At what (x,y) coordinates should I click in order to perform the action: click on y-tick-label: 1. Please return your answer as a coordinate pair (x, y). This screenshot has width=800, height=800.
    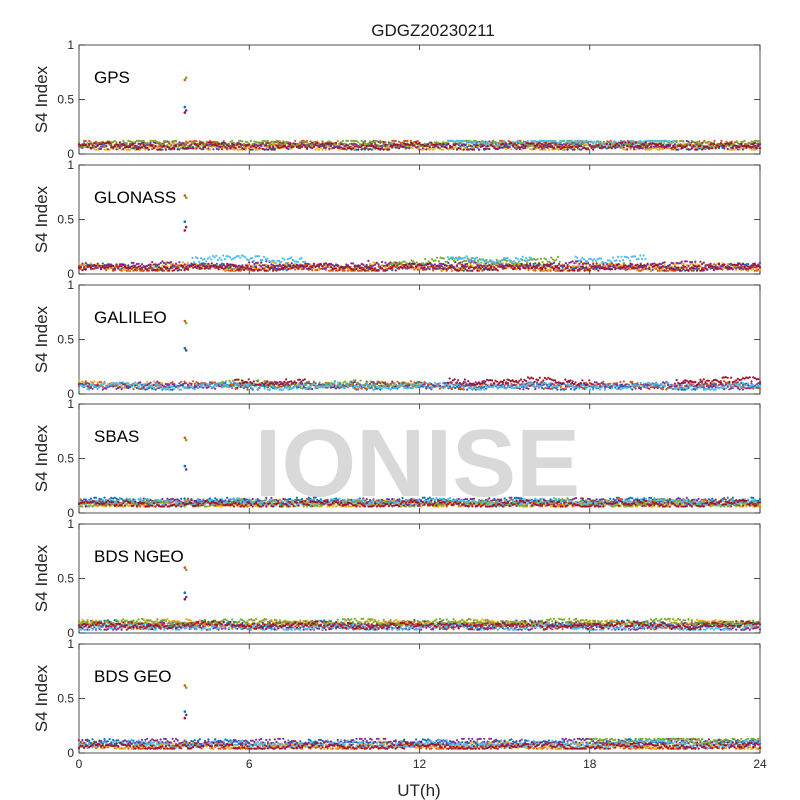
    Looking at the image, I should click on (70, 165).